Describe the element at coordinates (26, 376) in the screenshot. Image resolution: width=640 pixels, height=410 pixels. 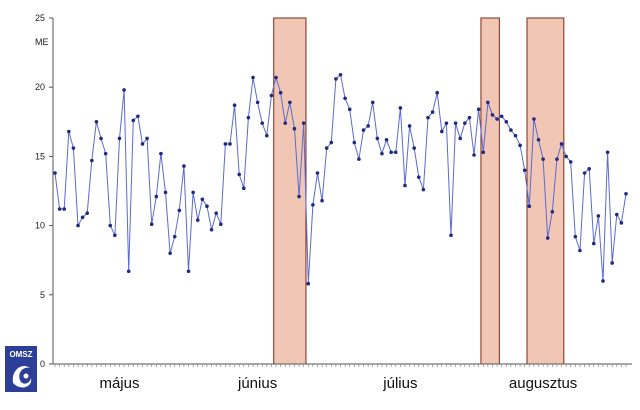
I see `logo-dot-icon` at that location.